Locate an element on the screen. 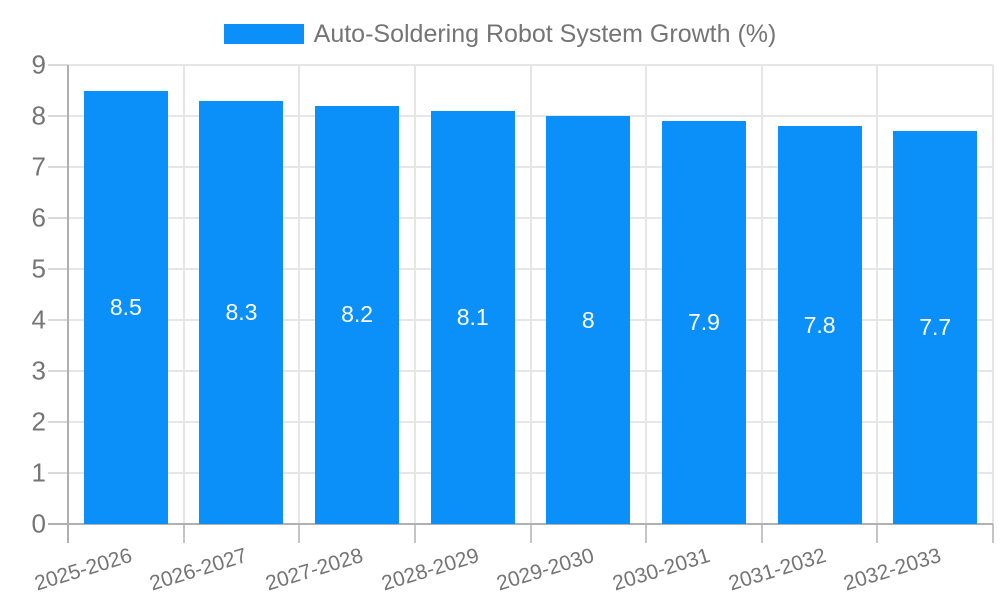 The width and height of the screenshot is (1000, 600). bar-value-label: 8.1 is located at coordinates (472, 316).